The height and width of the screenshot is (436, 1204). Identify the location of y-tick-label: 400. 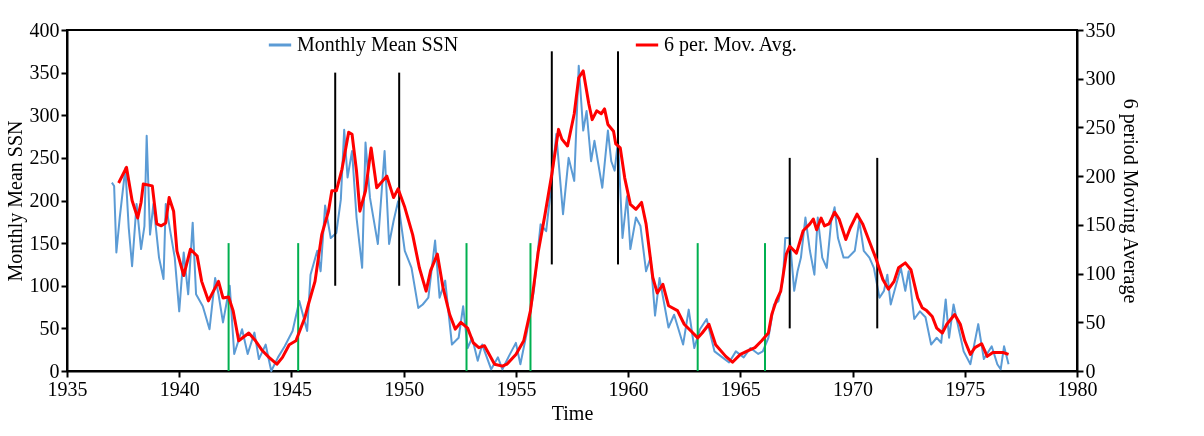
(44, 29).